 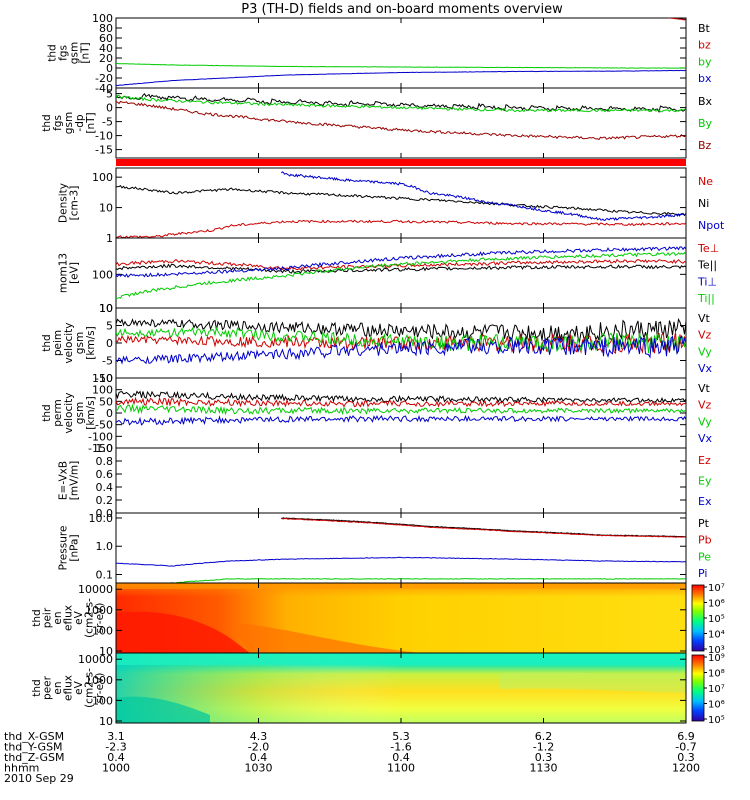 I want to click on series-line-By, so click(x=401, y=103).